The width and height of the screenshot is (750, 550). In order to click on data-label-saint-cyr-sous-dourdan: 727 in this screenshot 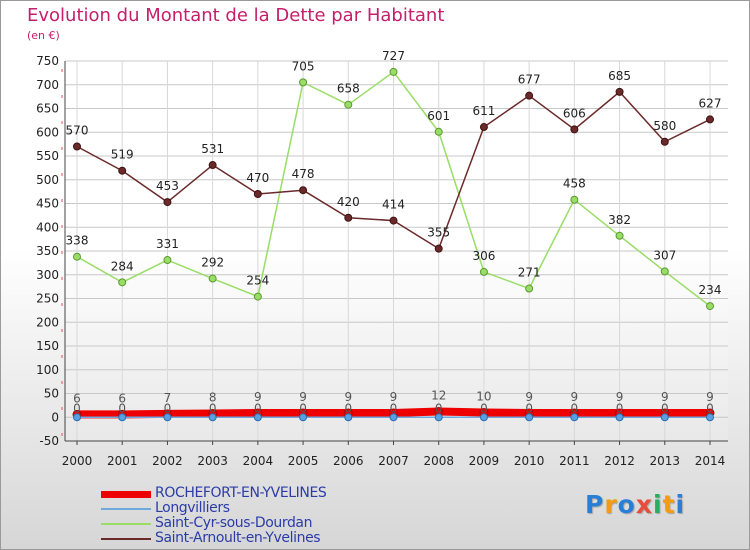, I will do `click(393, 56)`.